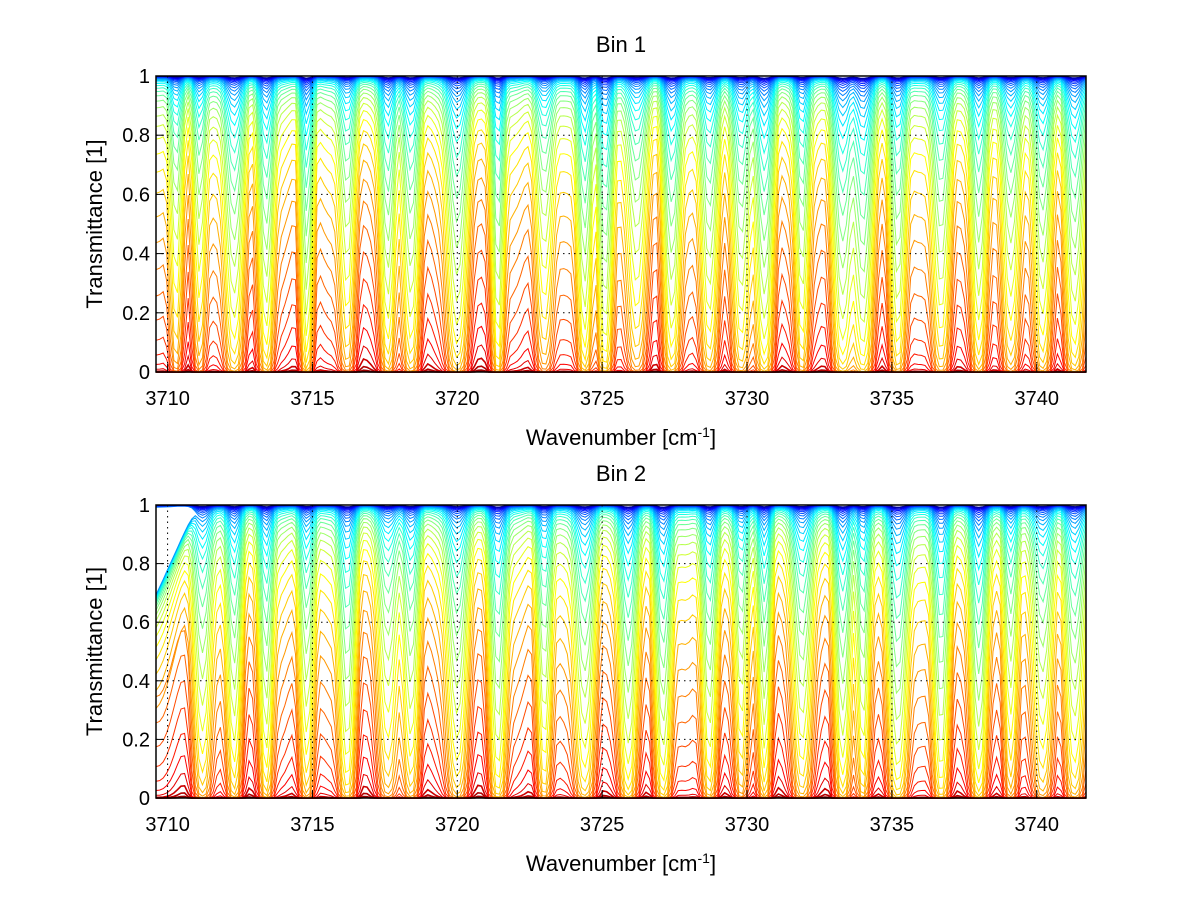 This screenshot has width=1200, height=901. What do you see at coordinates (621, 473) in the screenshot?
I see `chart-title: Bin 2` at bounding box center [621, 473].